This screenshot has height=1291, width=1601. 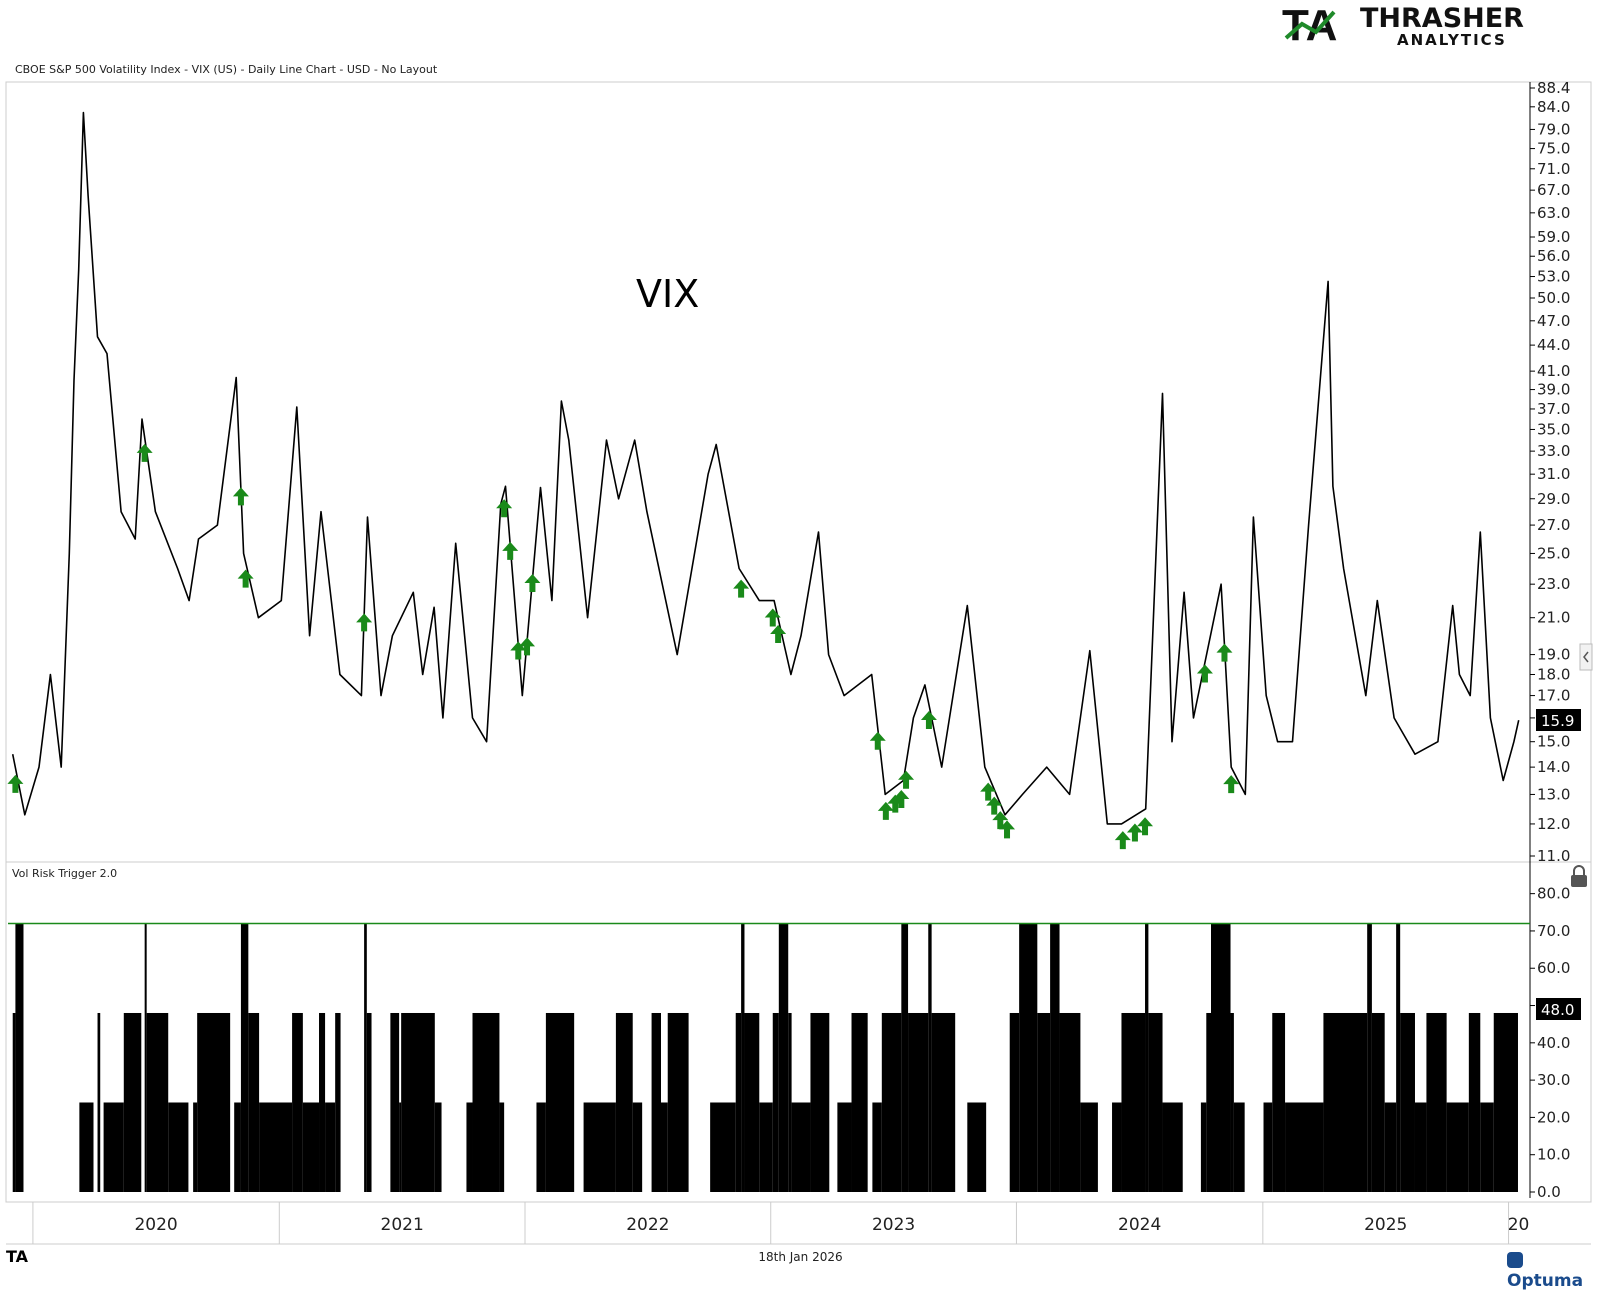 What do you see at coordinates (1550, 1043) in the screenshot?
I see `vrt-value-axis: 80.070.060.050.040.030.020.010.00.0` at bounding box center [1550, 1043].